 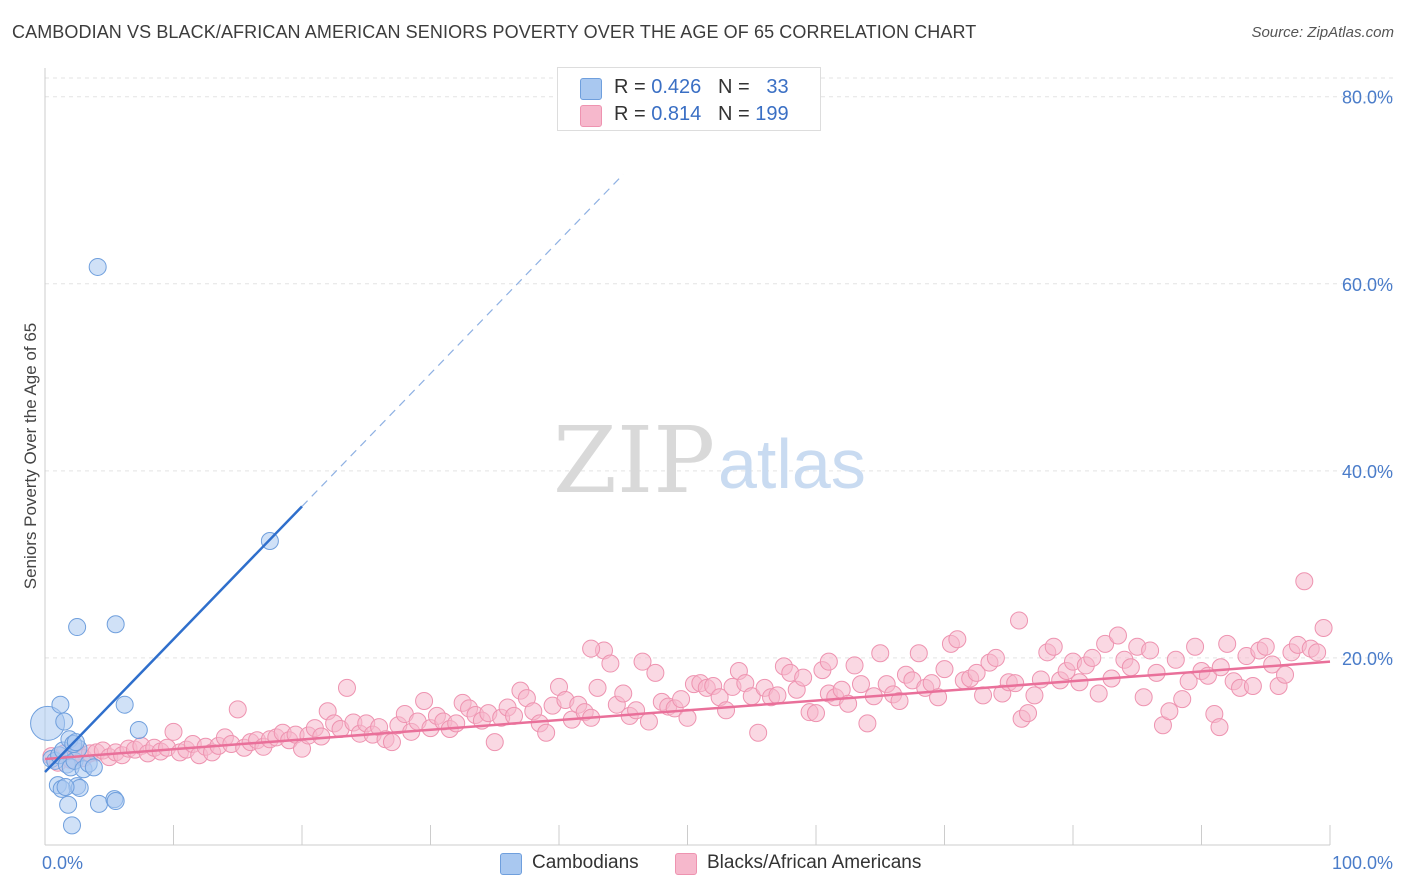 What do you see at coordinates (676, 87) in the screenshot?
I see `legend-r-value: 0.426` at bounding box center [676, 87].